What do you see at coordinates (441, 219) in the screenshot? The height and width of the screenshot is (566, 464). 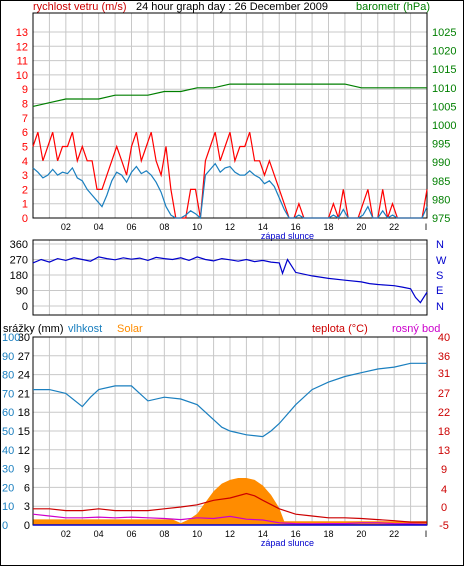 I see `baro-tick-975: 975` at bounding box center [441, 219].